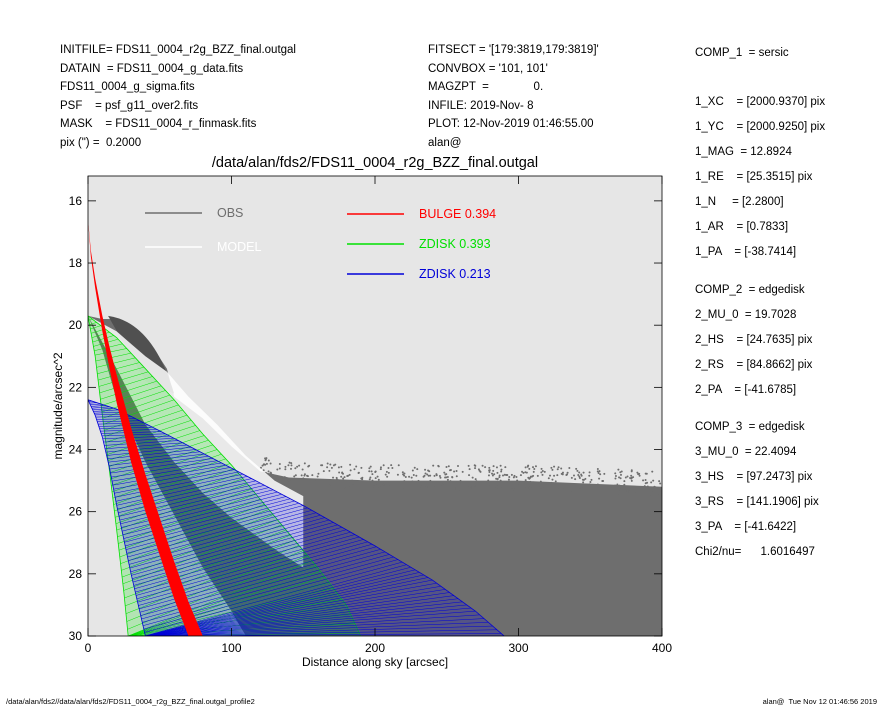 The image size is (885, 708). Describe the element at coordinates (76, 263) in the screenshot. I see `y-tick-label: 18` at that location.